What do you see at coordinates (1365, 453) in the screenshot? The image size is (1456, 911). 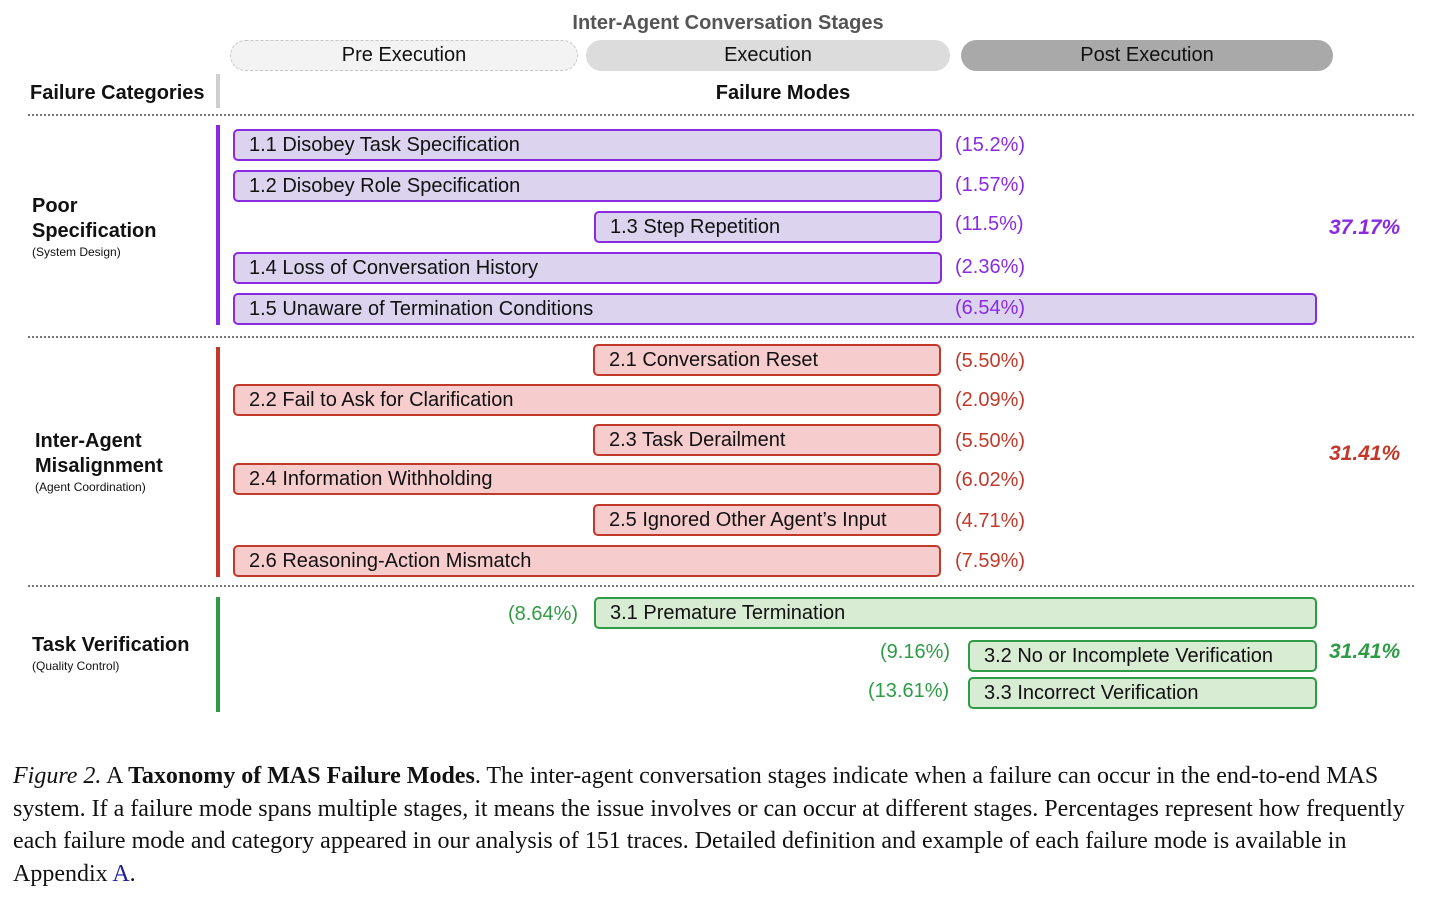 I see `category-total-inter-agent-misalignment: 31.41%` at bounding box center [1365, 453].